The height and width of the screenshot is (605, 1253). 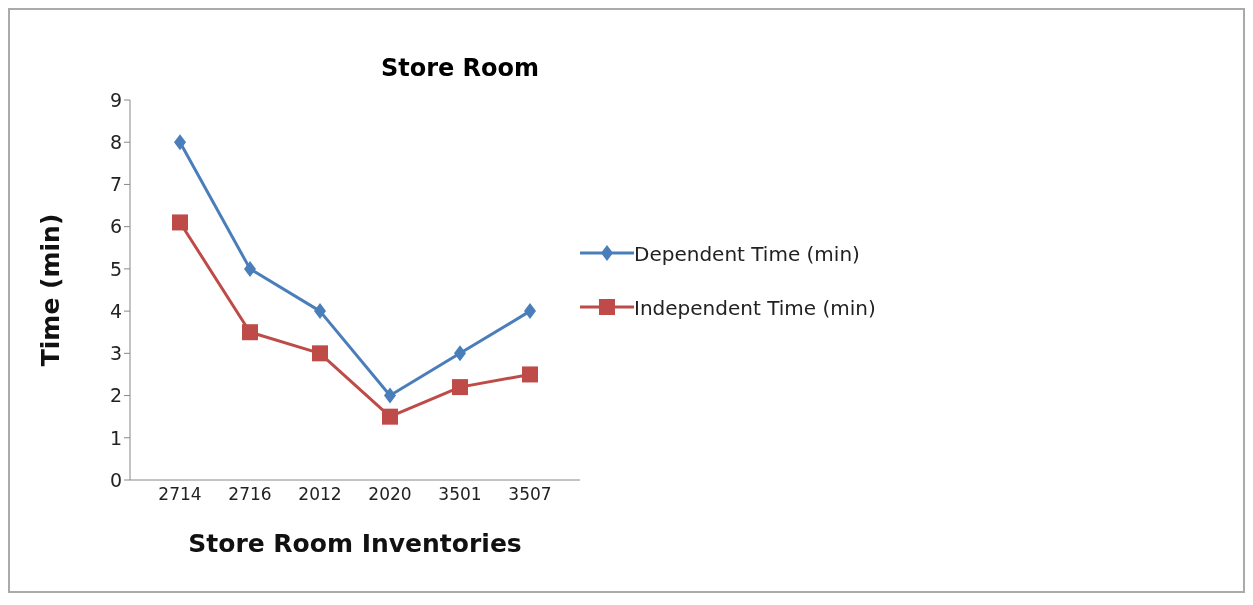 What do you see at coordinates (250, 494) in the screenshot?
I see `x-tick-label: 2716` at bounding box center [250, 494].